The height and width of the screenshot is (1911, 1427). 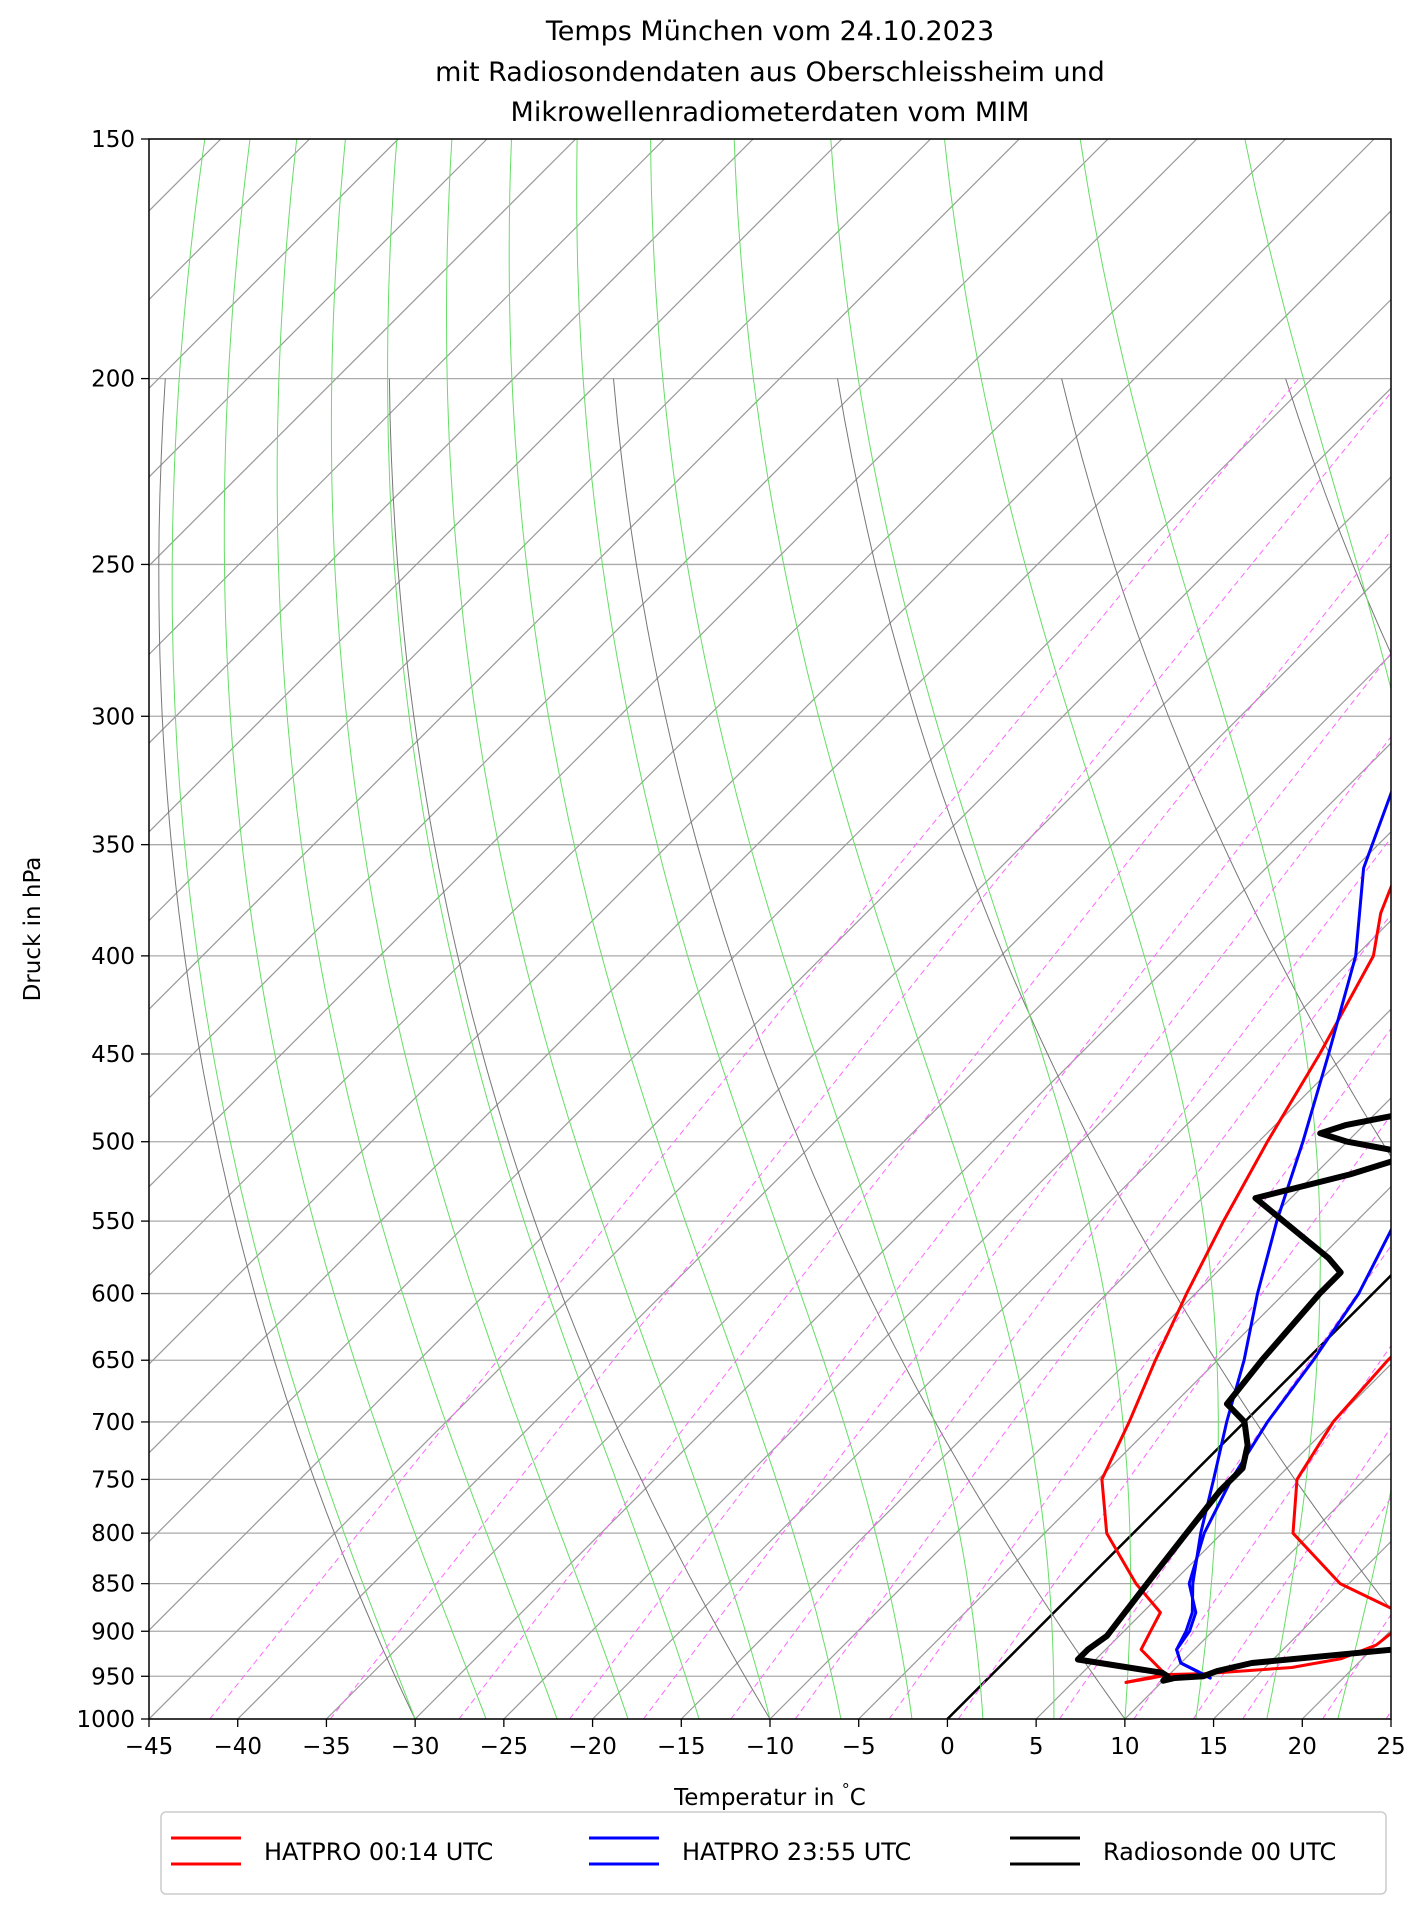 What do you see at coordinates (592, 1747) in the screenshot?
I see `x-tick-label: −20` at bounding box center [592, 1747].